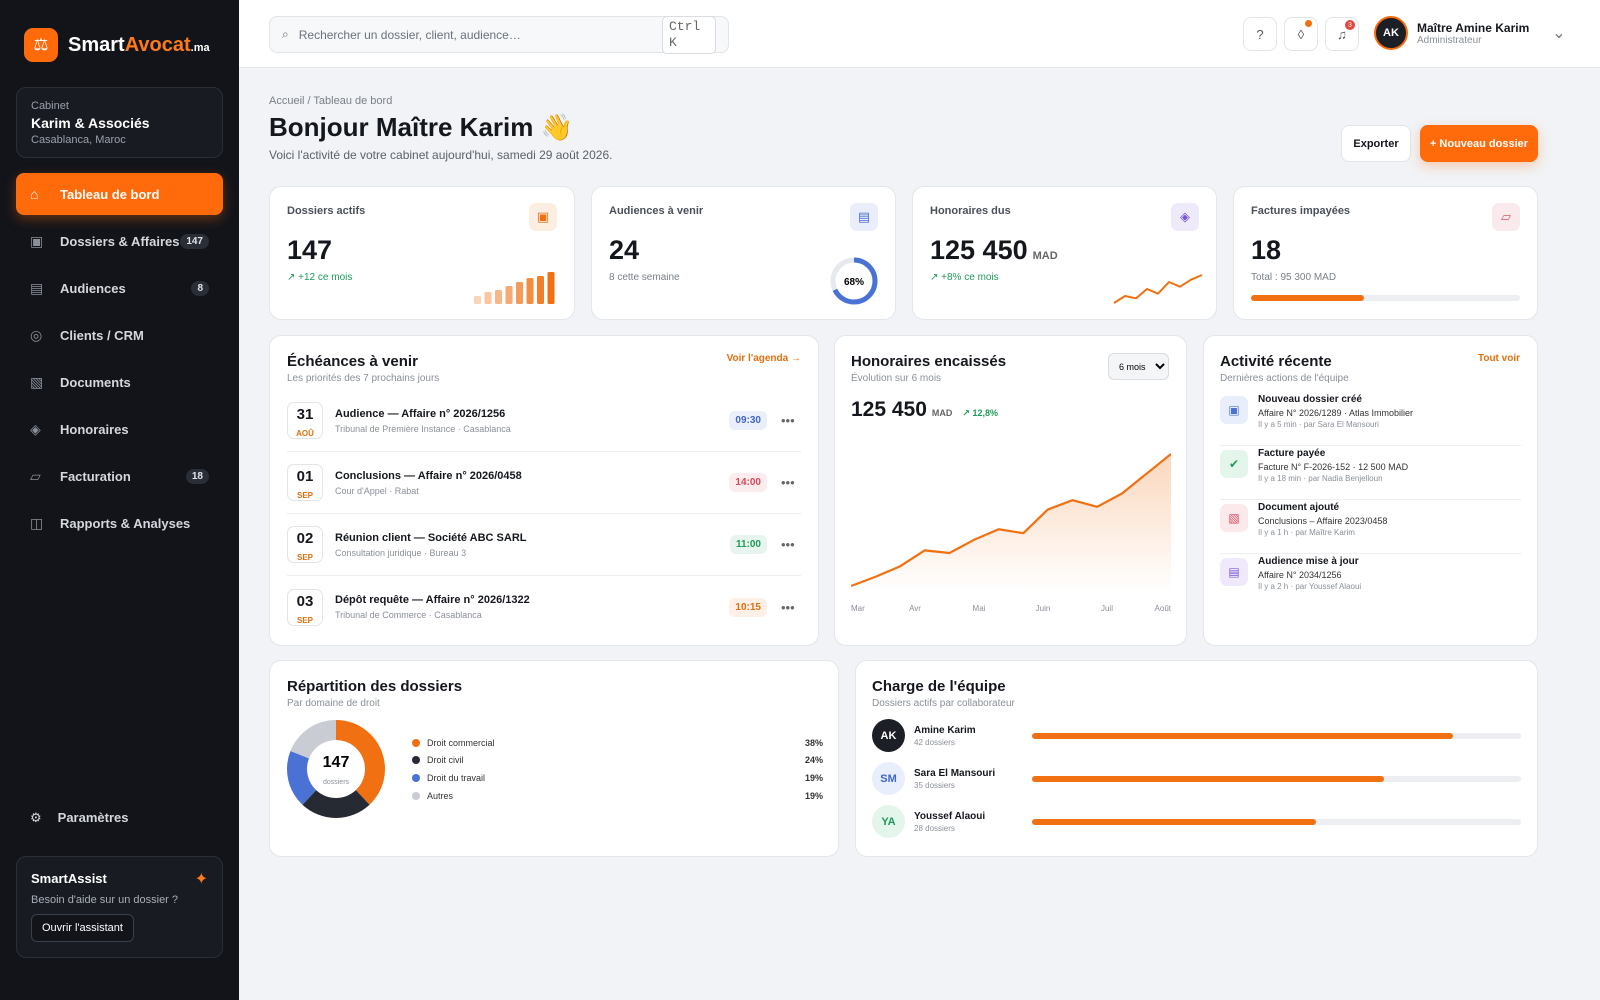  Describe the element at coordinates (934, 785) in the screenshot. I see `member-count: 35 dossiers` at that location.